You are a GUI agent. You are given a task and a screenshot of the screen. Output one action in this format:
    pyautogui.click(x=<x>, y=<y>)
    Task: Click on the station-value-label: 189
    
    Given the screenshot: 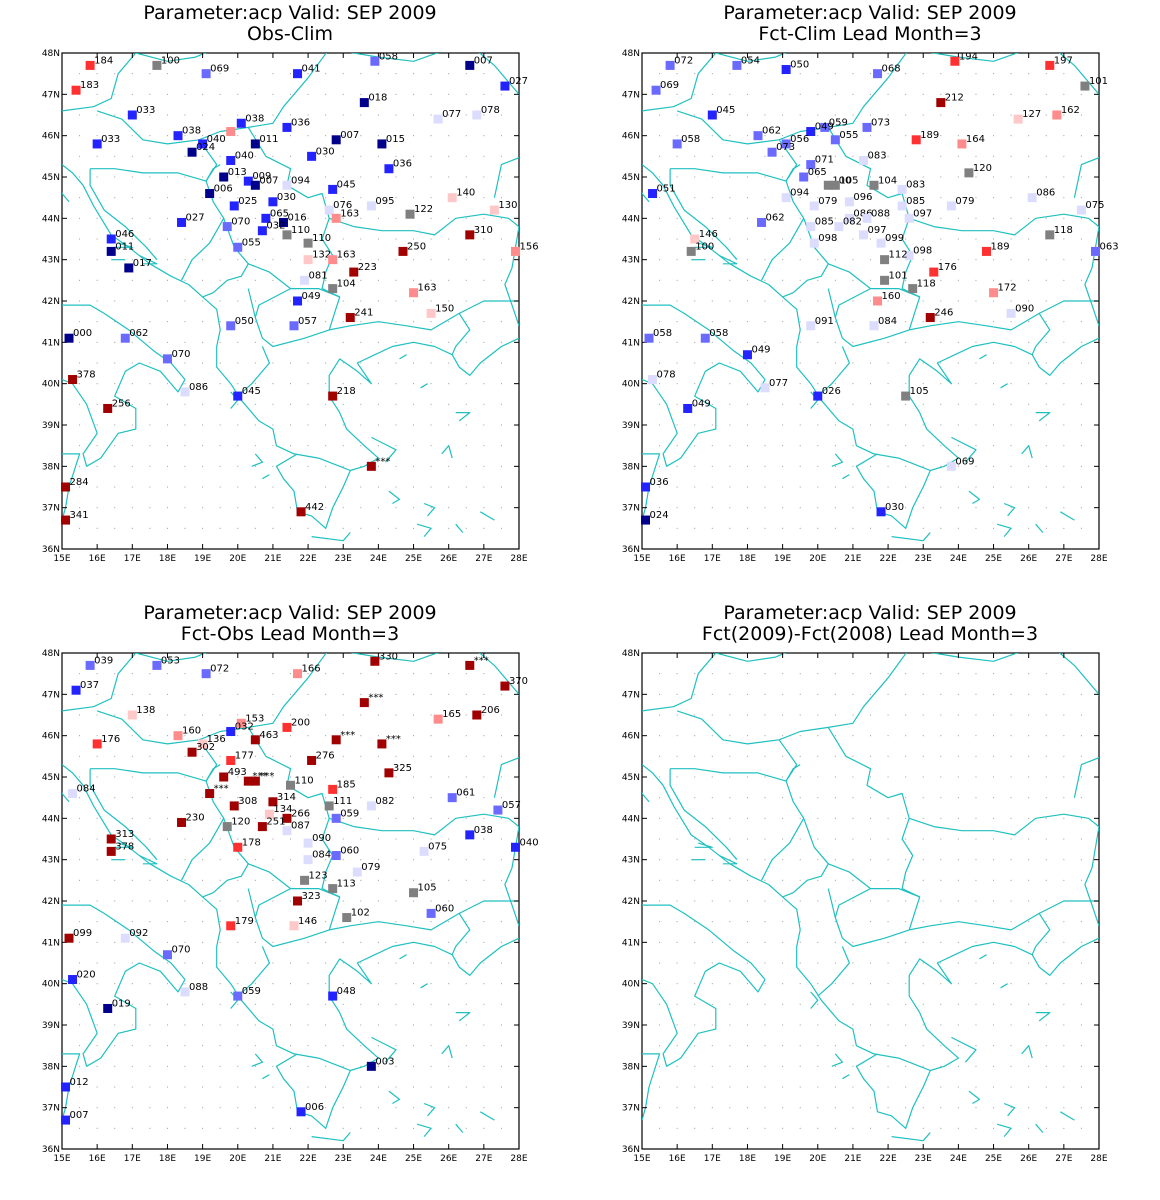 What is the action you would take?
    pyautogui.click(x=929, y=135)
    